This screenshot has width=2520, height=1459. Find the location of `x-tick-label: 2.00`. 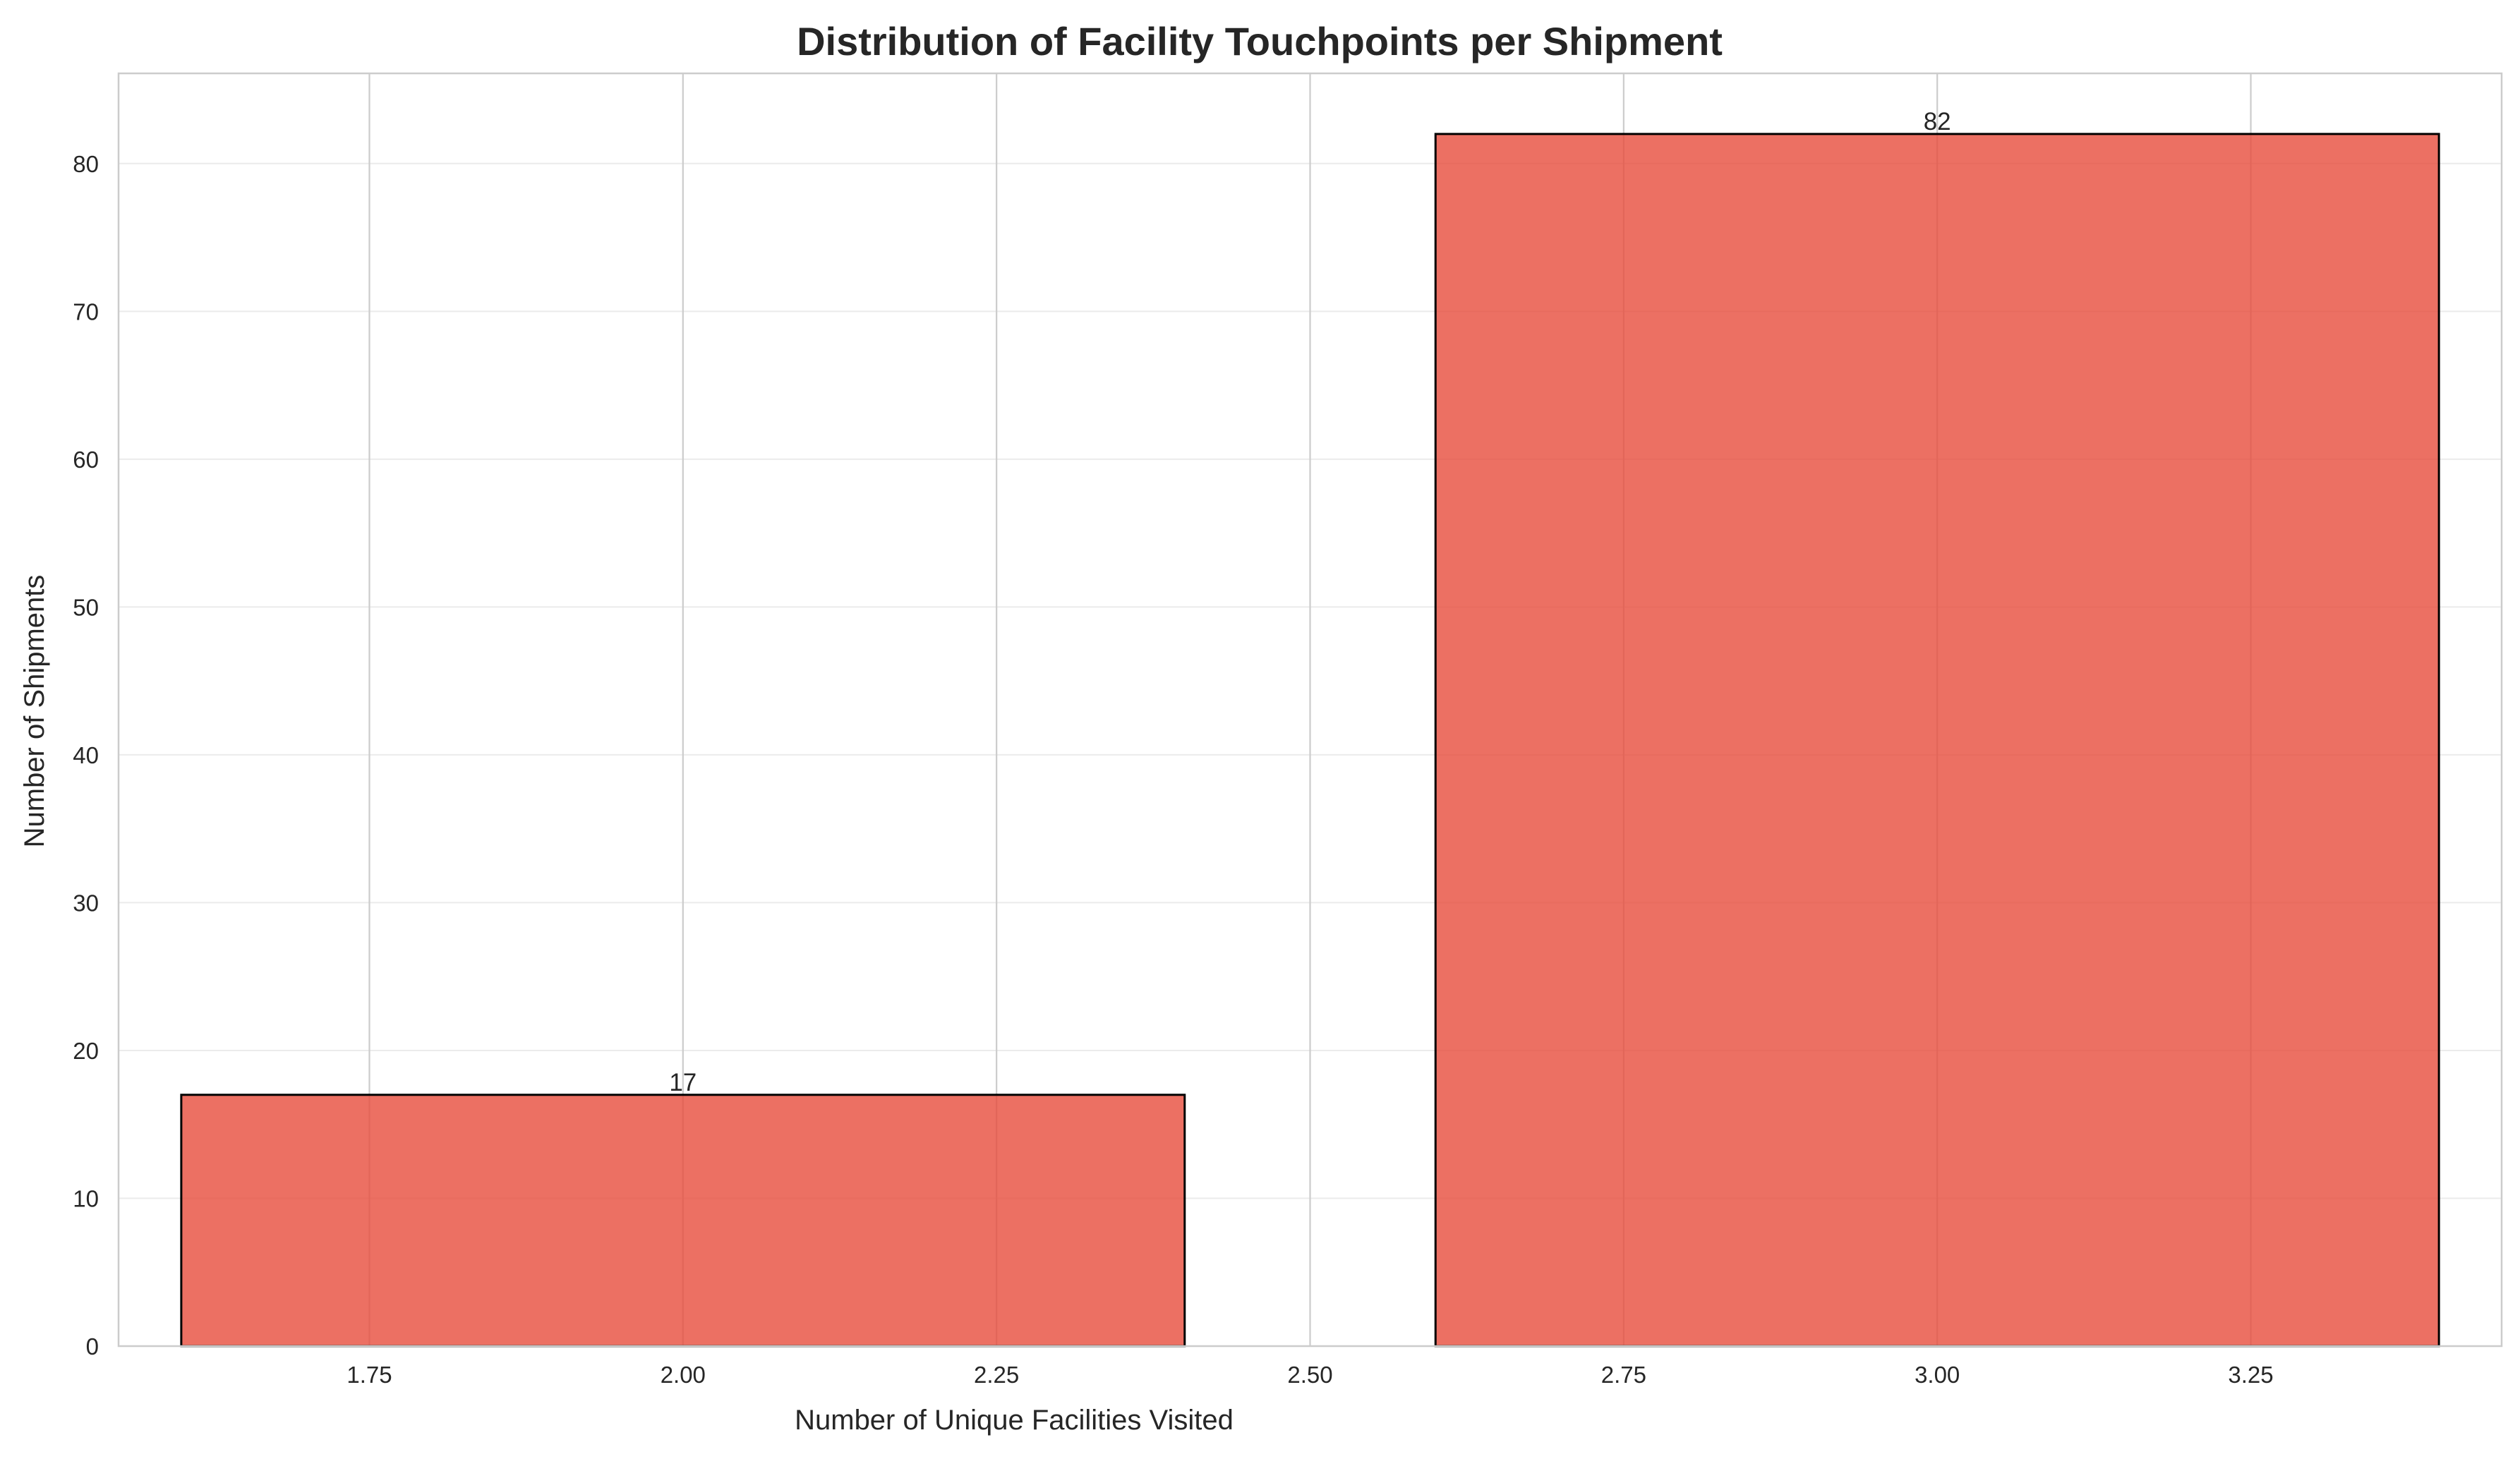

x-tick-label: 2.00 is located at coordinates (683, 1375).